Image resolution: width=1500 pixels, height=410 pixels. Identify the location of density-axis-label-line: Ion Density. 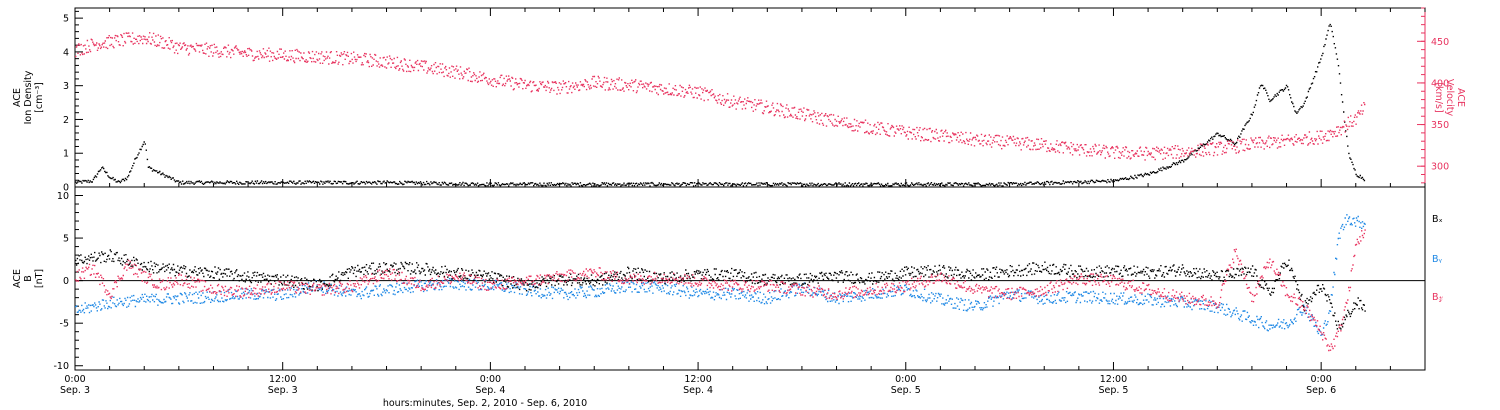
(28, 97).